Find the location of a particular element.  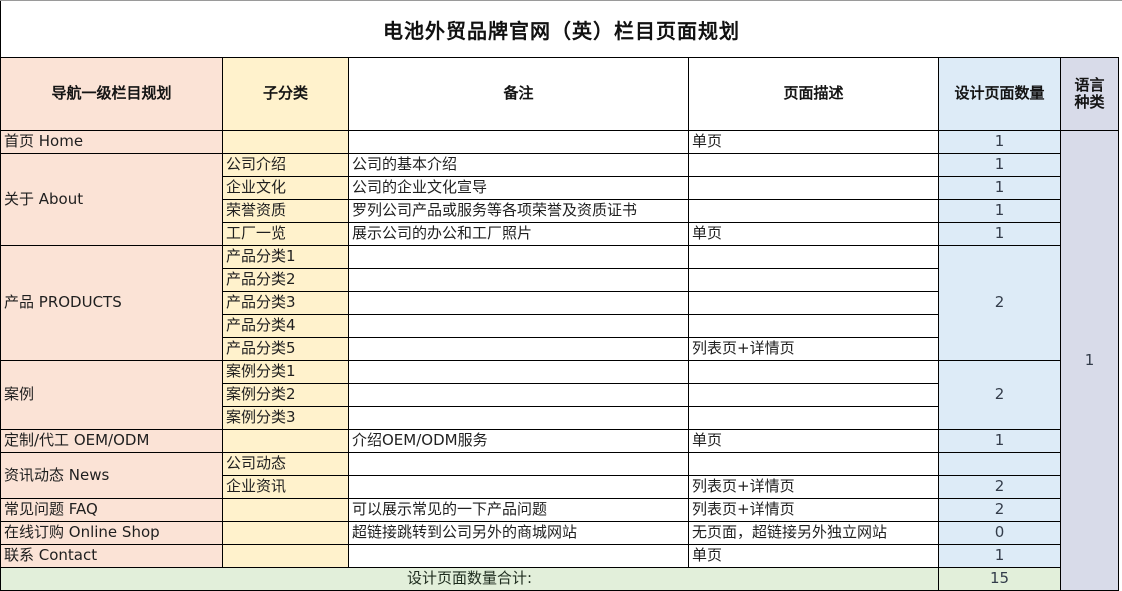

sub-cell: 工厂一览 is located at coordinates (285, 234).